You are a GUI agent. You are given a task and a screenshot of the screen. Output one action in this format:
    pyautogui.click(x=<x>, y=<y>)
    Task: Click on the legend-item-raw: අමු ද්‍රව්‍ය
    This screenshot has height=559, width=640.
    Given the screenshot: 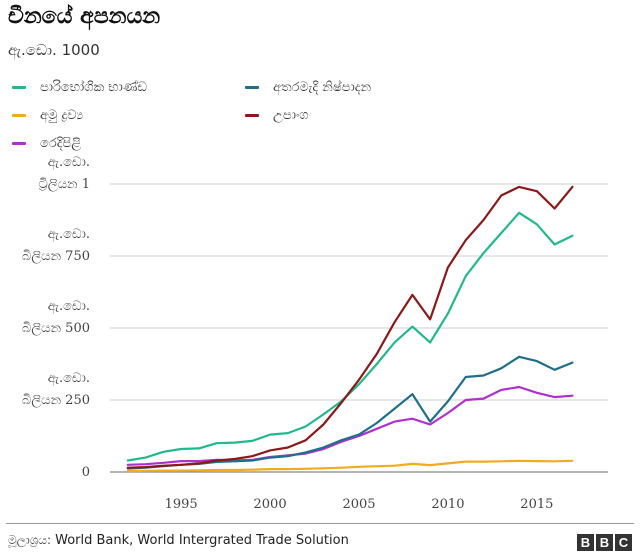 What is the action you would take?
    pyautogui.click(x=47, y=115)
    